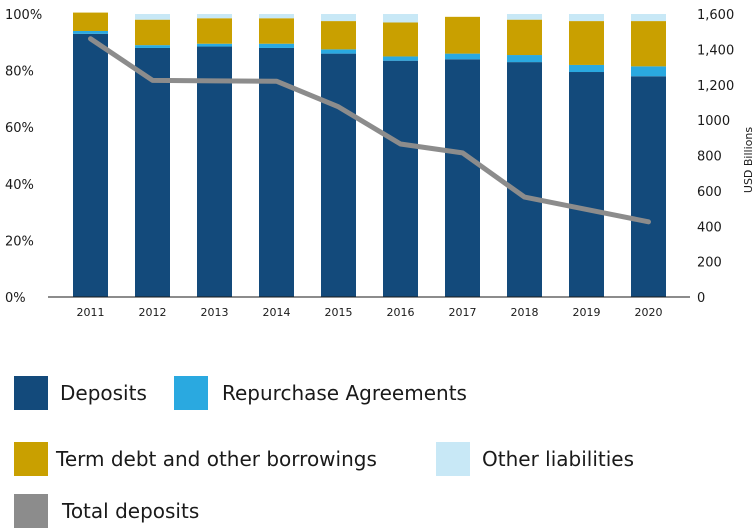  What do you see at coordinates (276, 16) in the screenshot?
I see `bar-other-liabilities-2014` at bounding box center [276, 16].